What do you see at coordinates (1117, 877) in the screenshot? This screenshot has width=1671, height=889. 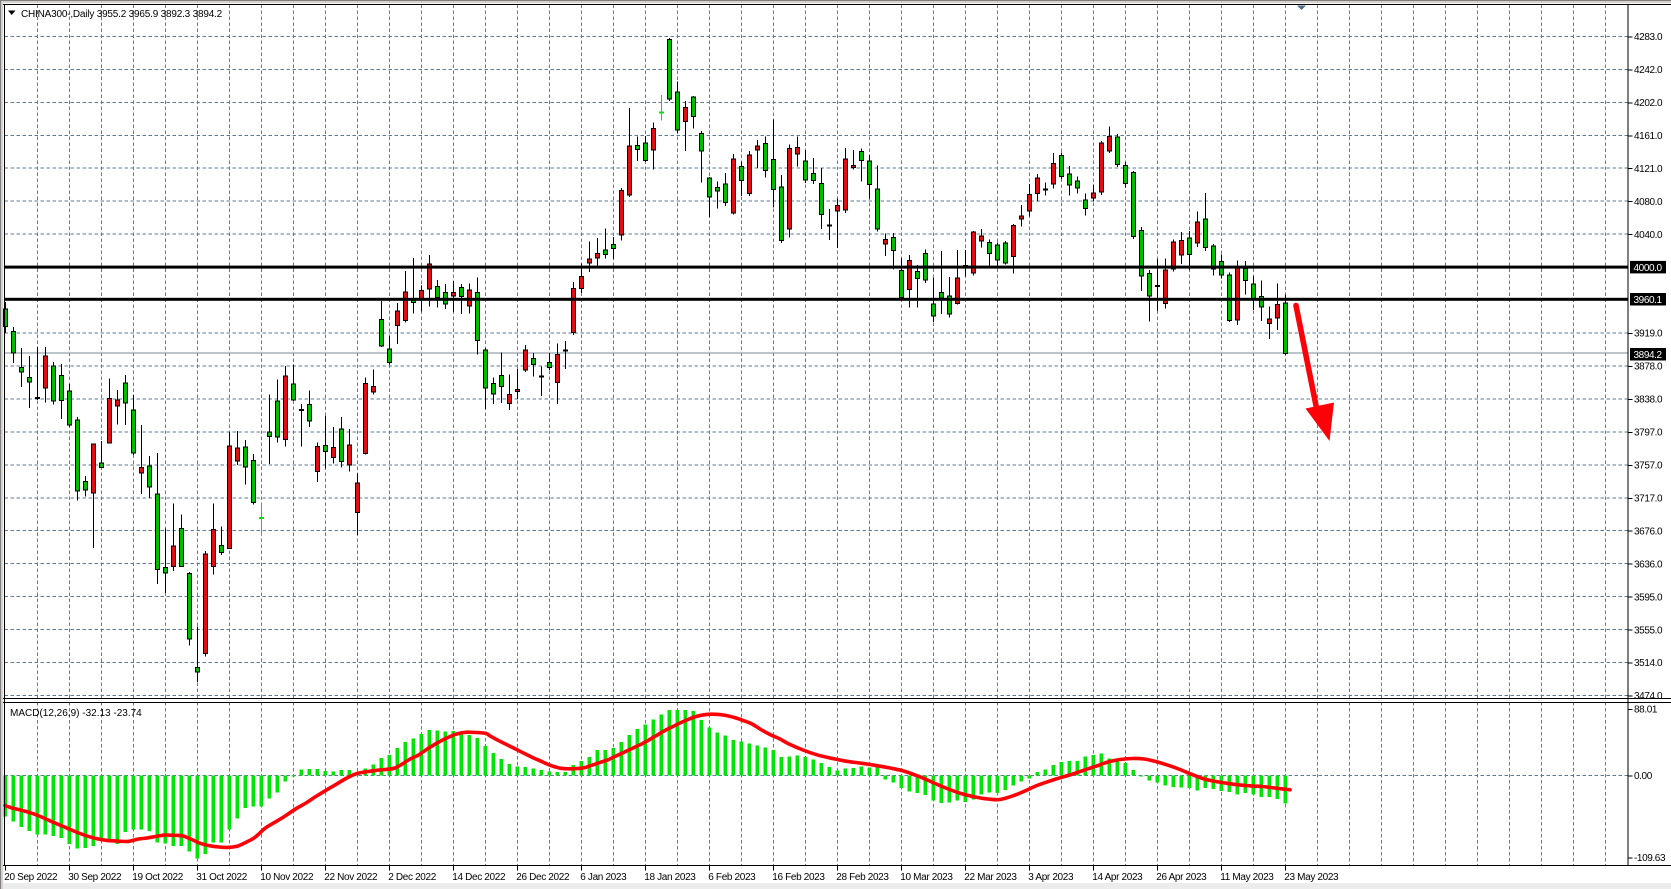 I see `svg-text: 14 Apr 2023` at bounding box center [1117, 877].